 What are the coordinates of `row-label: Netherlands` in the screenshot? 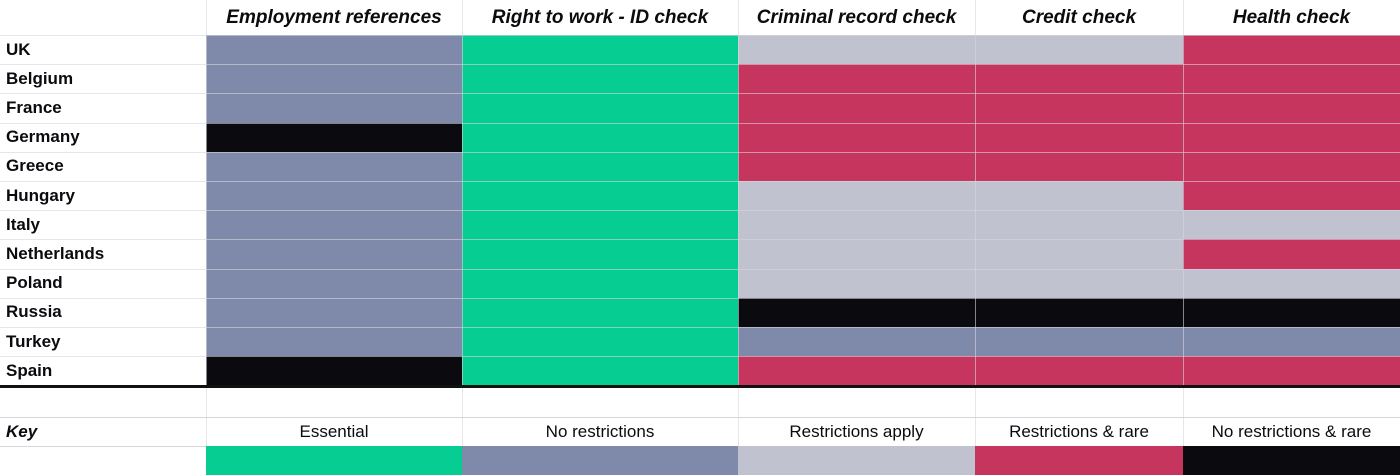 It's located at (55, 253).